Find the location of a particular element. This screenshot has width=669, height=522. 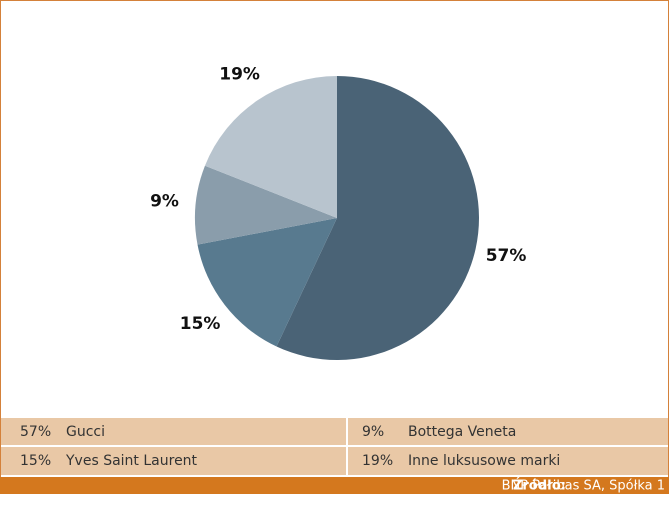

source-bar is located at coordinates (334, 485).